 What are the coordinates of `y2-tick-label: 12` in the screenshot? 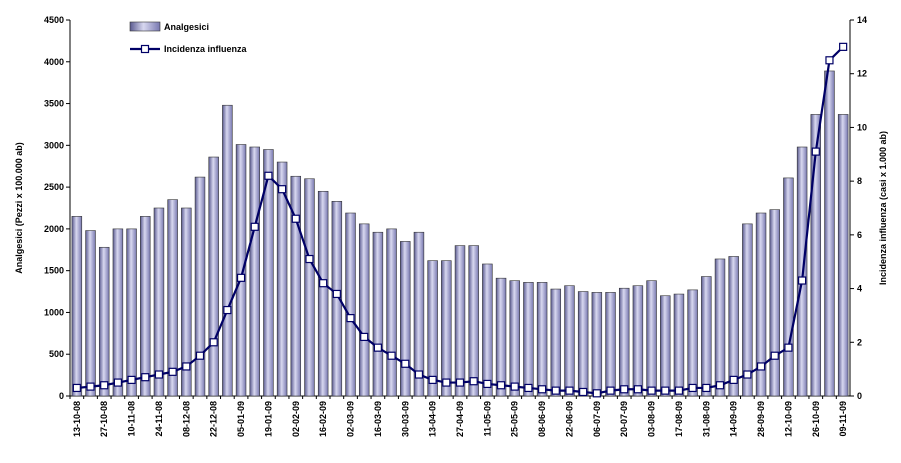 It's located at (862, 74).